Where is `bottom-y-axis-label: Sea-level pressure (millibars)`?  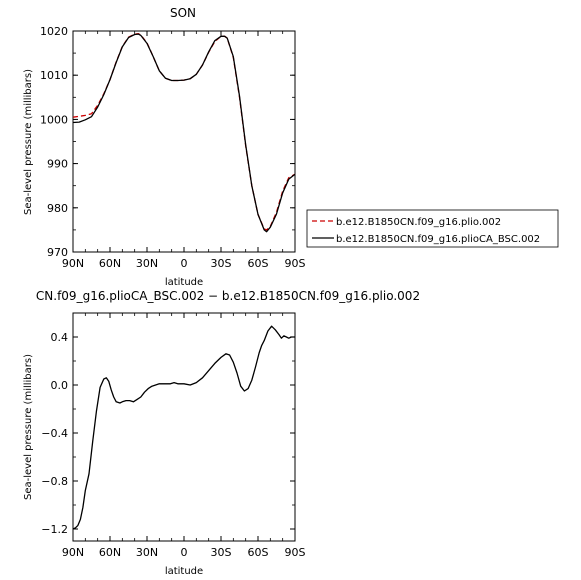 bottom-y-axis-label: Sea-level pressure (millibars) is located at coordinates (28, 427).